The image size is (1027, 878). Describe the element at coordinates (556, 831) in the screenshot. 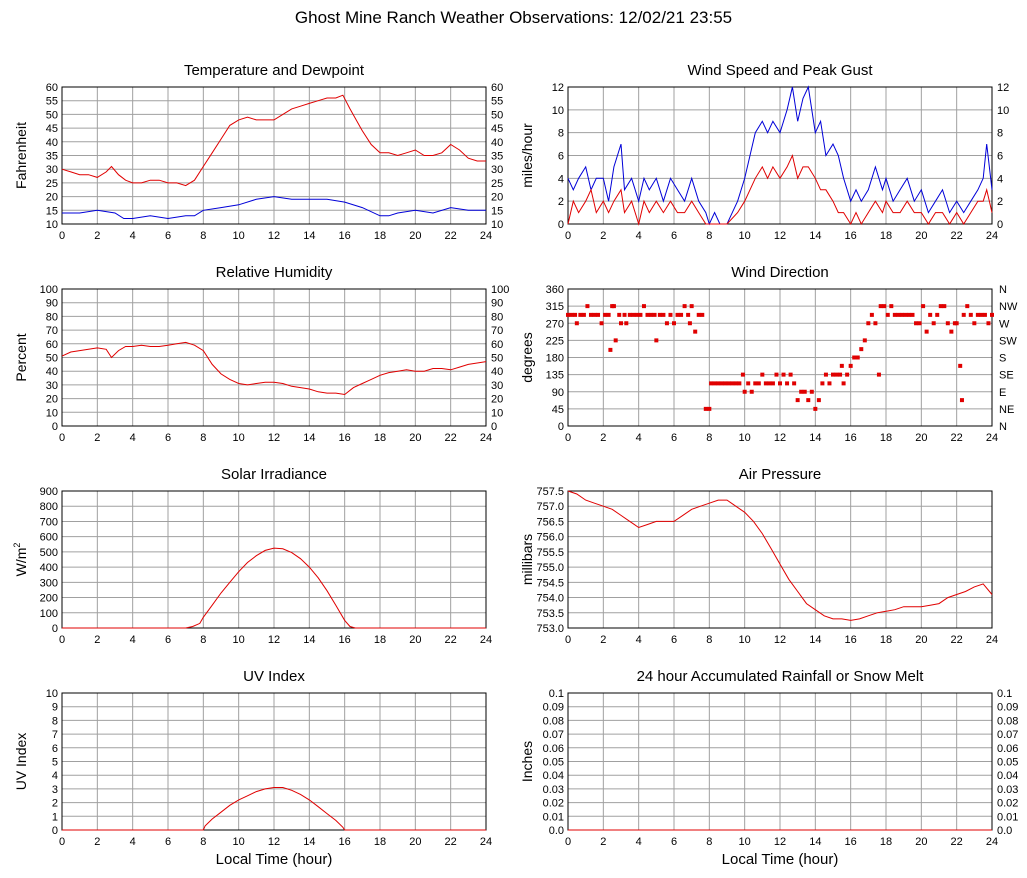

I see `y-tick-label: 0.0` at that location.